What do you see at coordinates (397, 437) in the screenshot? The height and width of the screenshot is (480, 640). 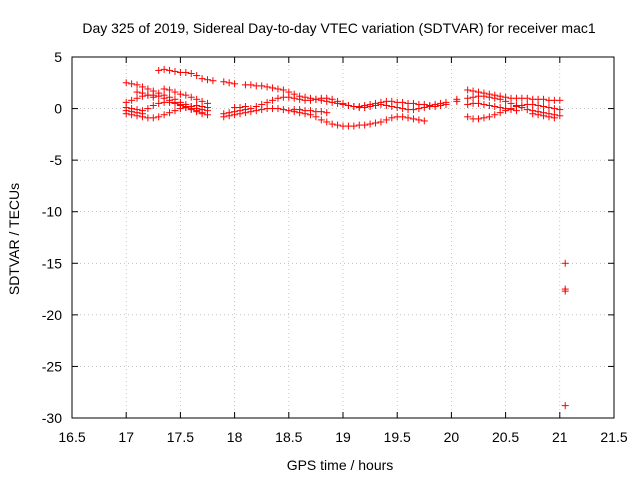 I see `x-tick-label: 19.5` at bounding box center [397, 437].